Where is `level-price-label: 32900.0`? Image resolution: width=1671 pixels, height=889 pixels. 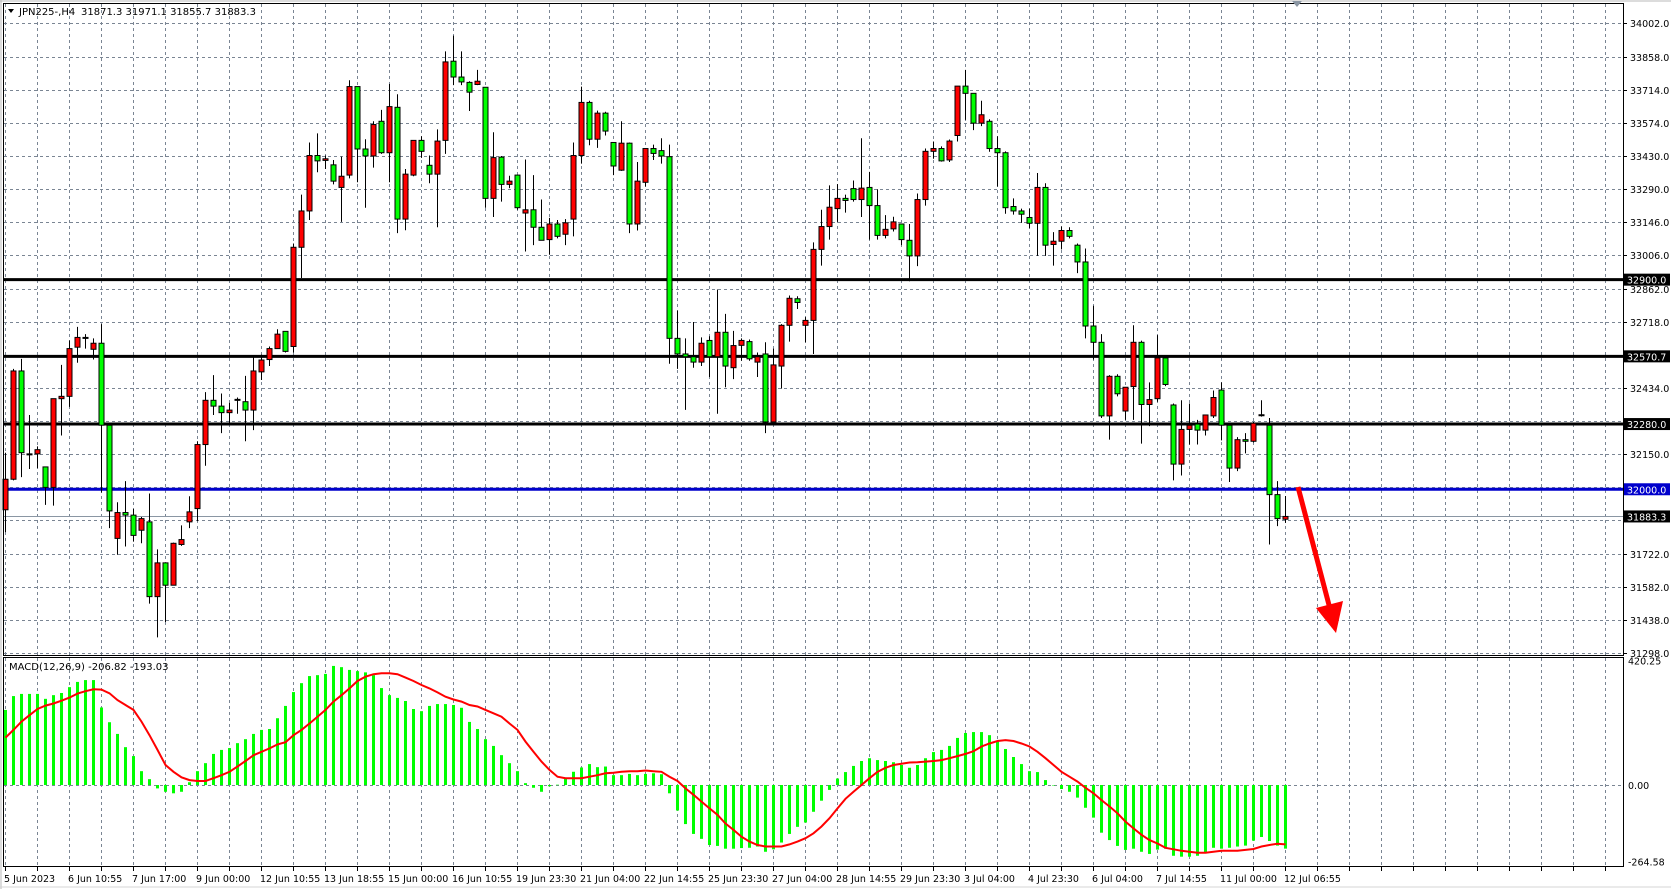
level-price-label: 32900.0 is located at coordinates (1646, 281).